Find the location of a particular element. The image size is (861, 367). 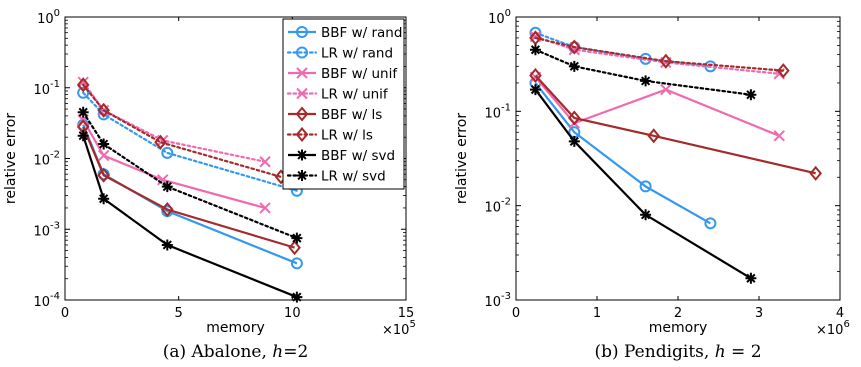

x-tick-label: 15 is located at coordinates (406, 313).